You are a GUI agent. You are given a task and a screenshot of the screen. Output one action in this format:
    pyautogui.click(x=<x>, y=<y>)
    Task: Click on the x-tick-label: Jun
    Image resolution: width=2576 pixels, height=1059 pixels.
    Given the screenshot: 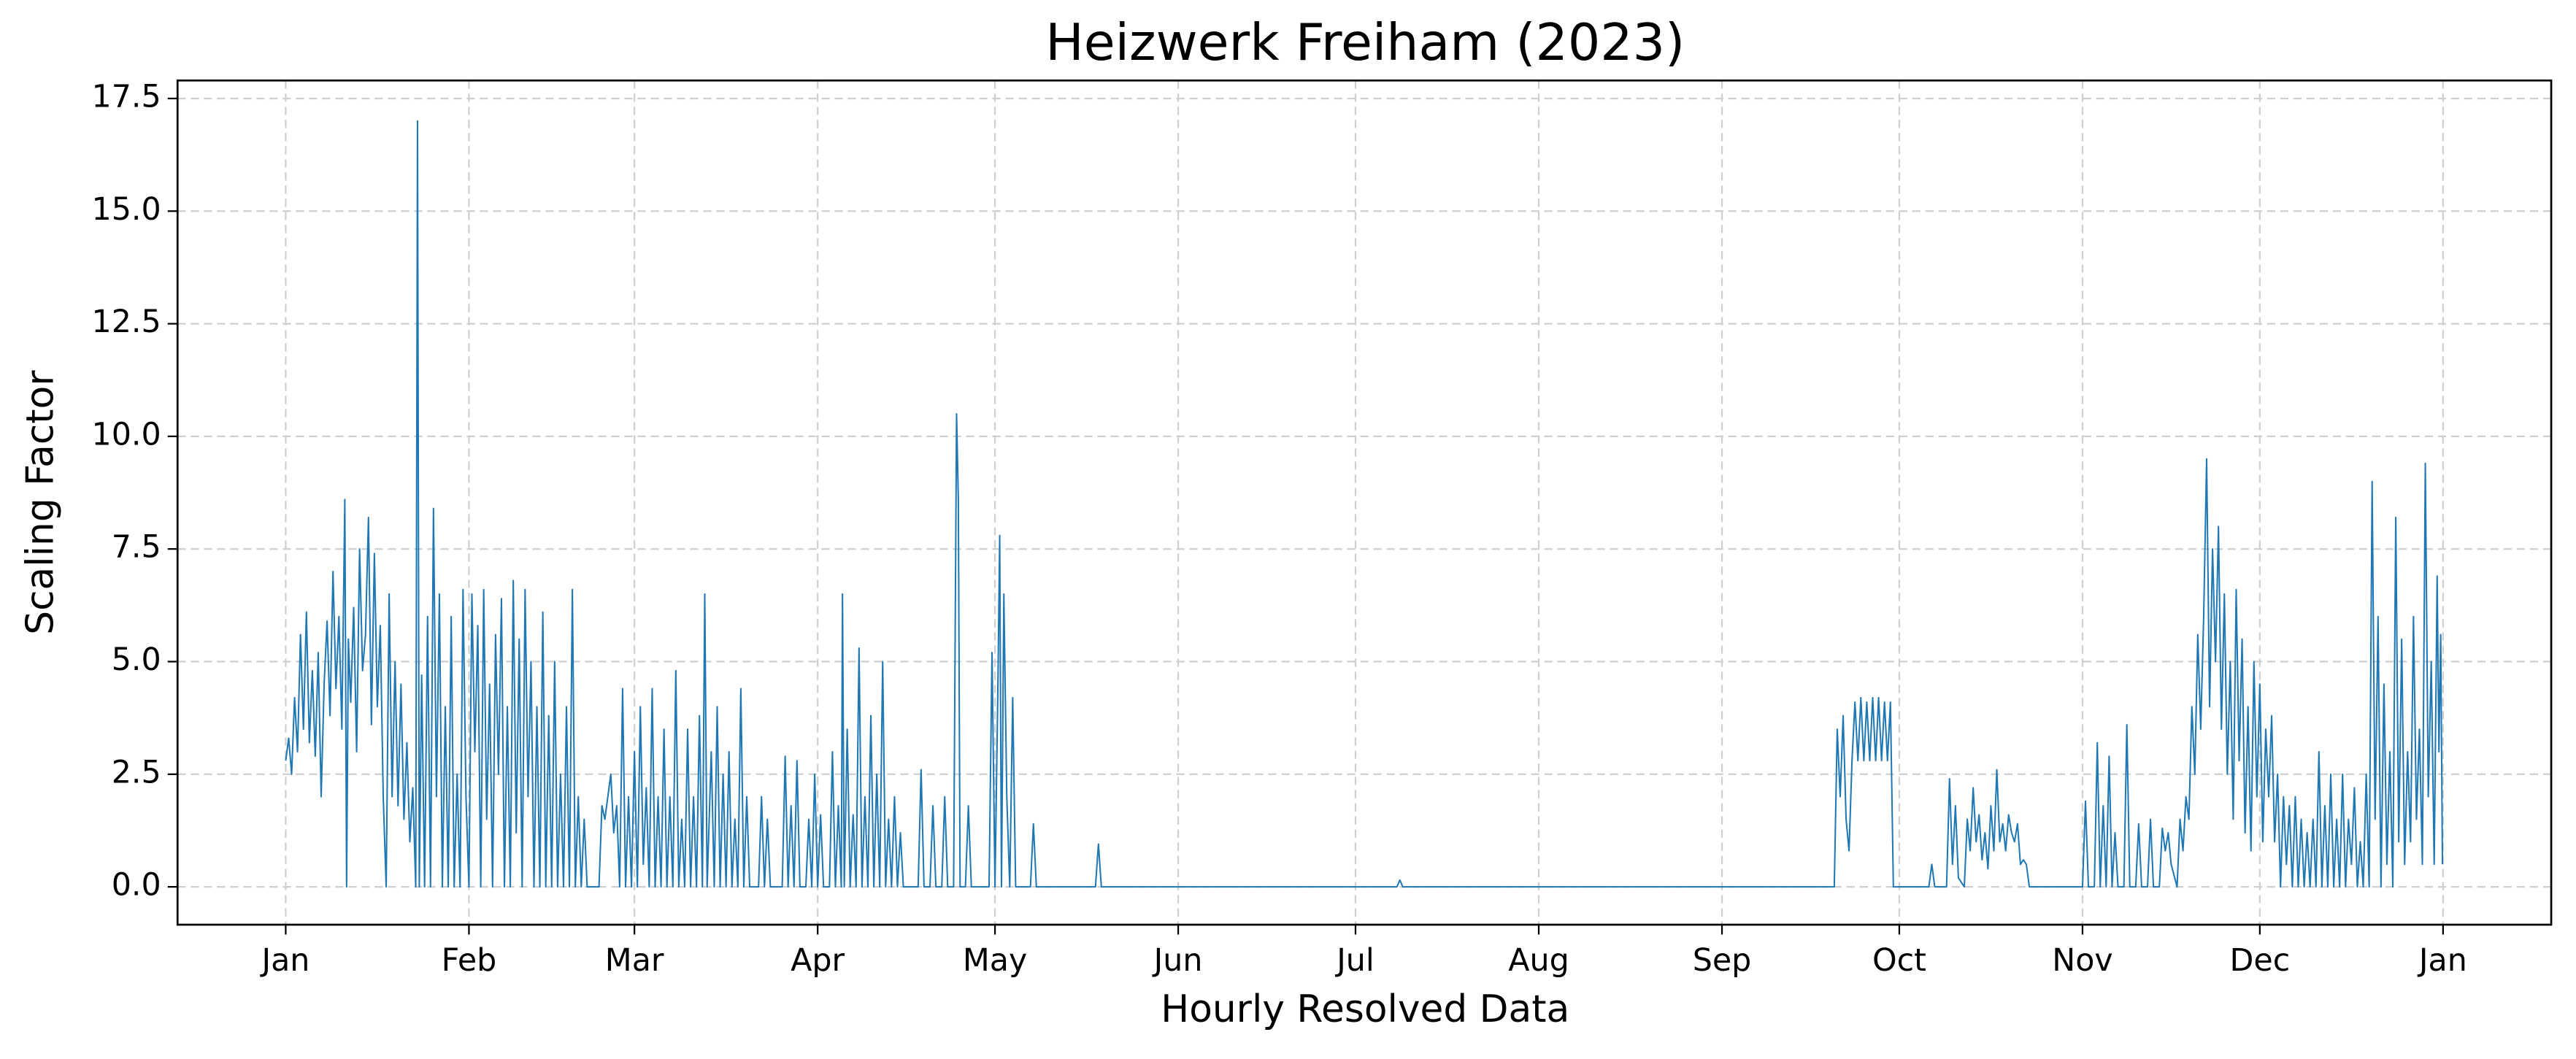 What is the action you would take?
    pyautogui.click(x=1177, y=961)
    